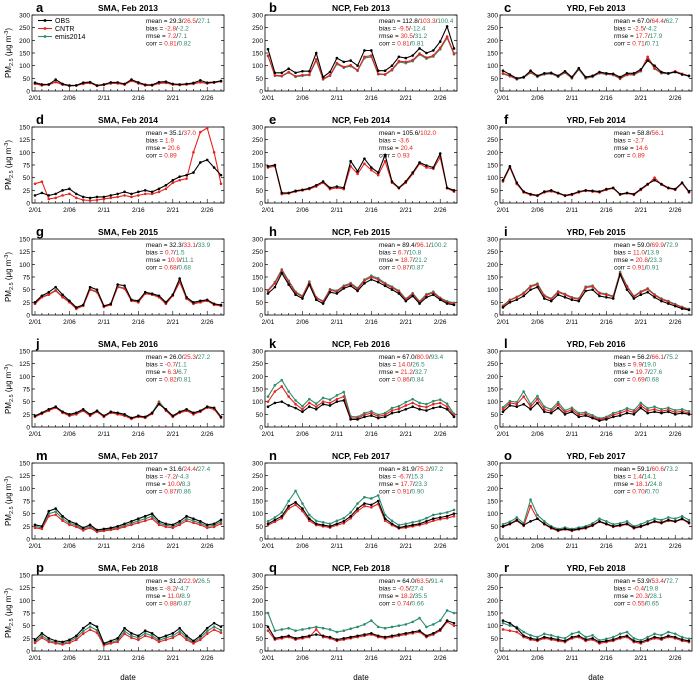 This screenshot has height=688, width=700. Describe the element at coordinates (411, 581) in the screenshot. I see `stat-mean: mean = 64.0/63.5/91.4` at that location.